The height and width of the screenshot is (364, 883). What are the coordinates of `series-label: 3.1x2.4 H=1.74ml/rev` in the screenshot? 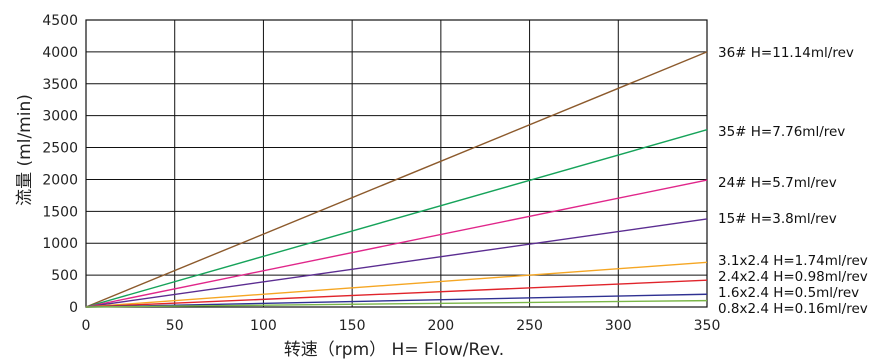 It's located at (793, 261).